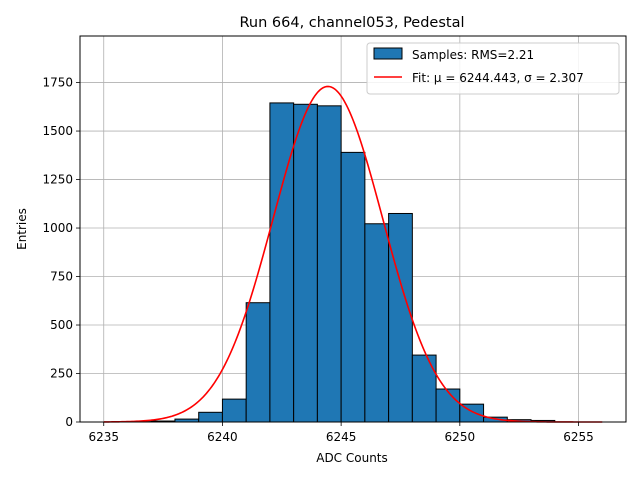 This screenshot has width=640, height=480. I want to click on y-axis-label: Entries, so click(22, 229).